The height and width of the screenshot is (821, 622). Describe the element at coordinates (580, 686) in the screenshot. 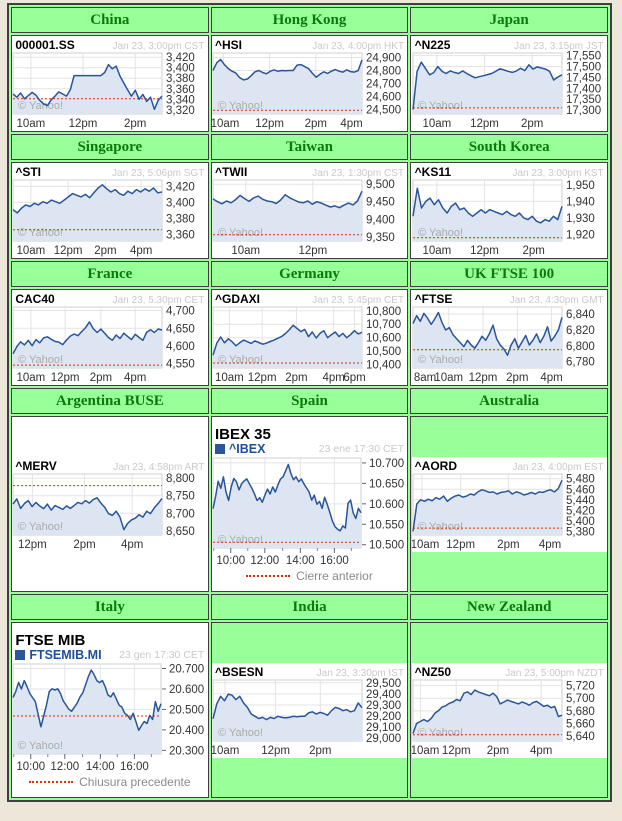

I see `y-axis-tick-label: 5,720` at that location.